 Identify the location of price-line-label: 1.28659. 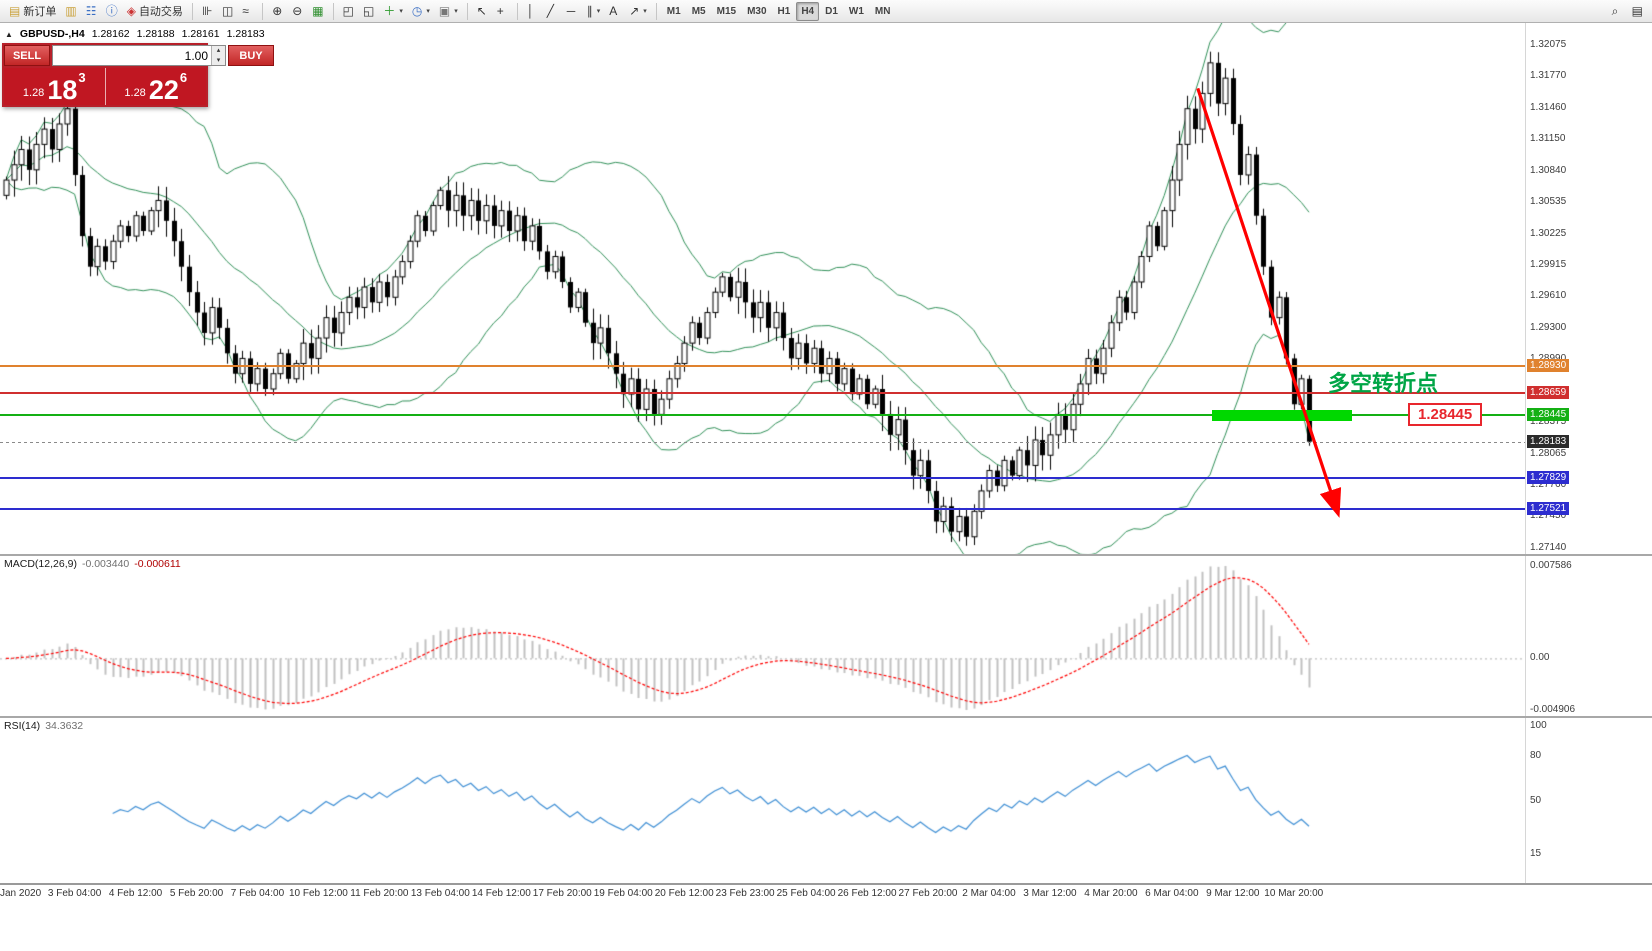
(1548, 393).